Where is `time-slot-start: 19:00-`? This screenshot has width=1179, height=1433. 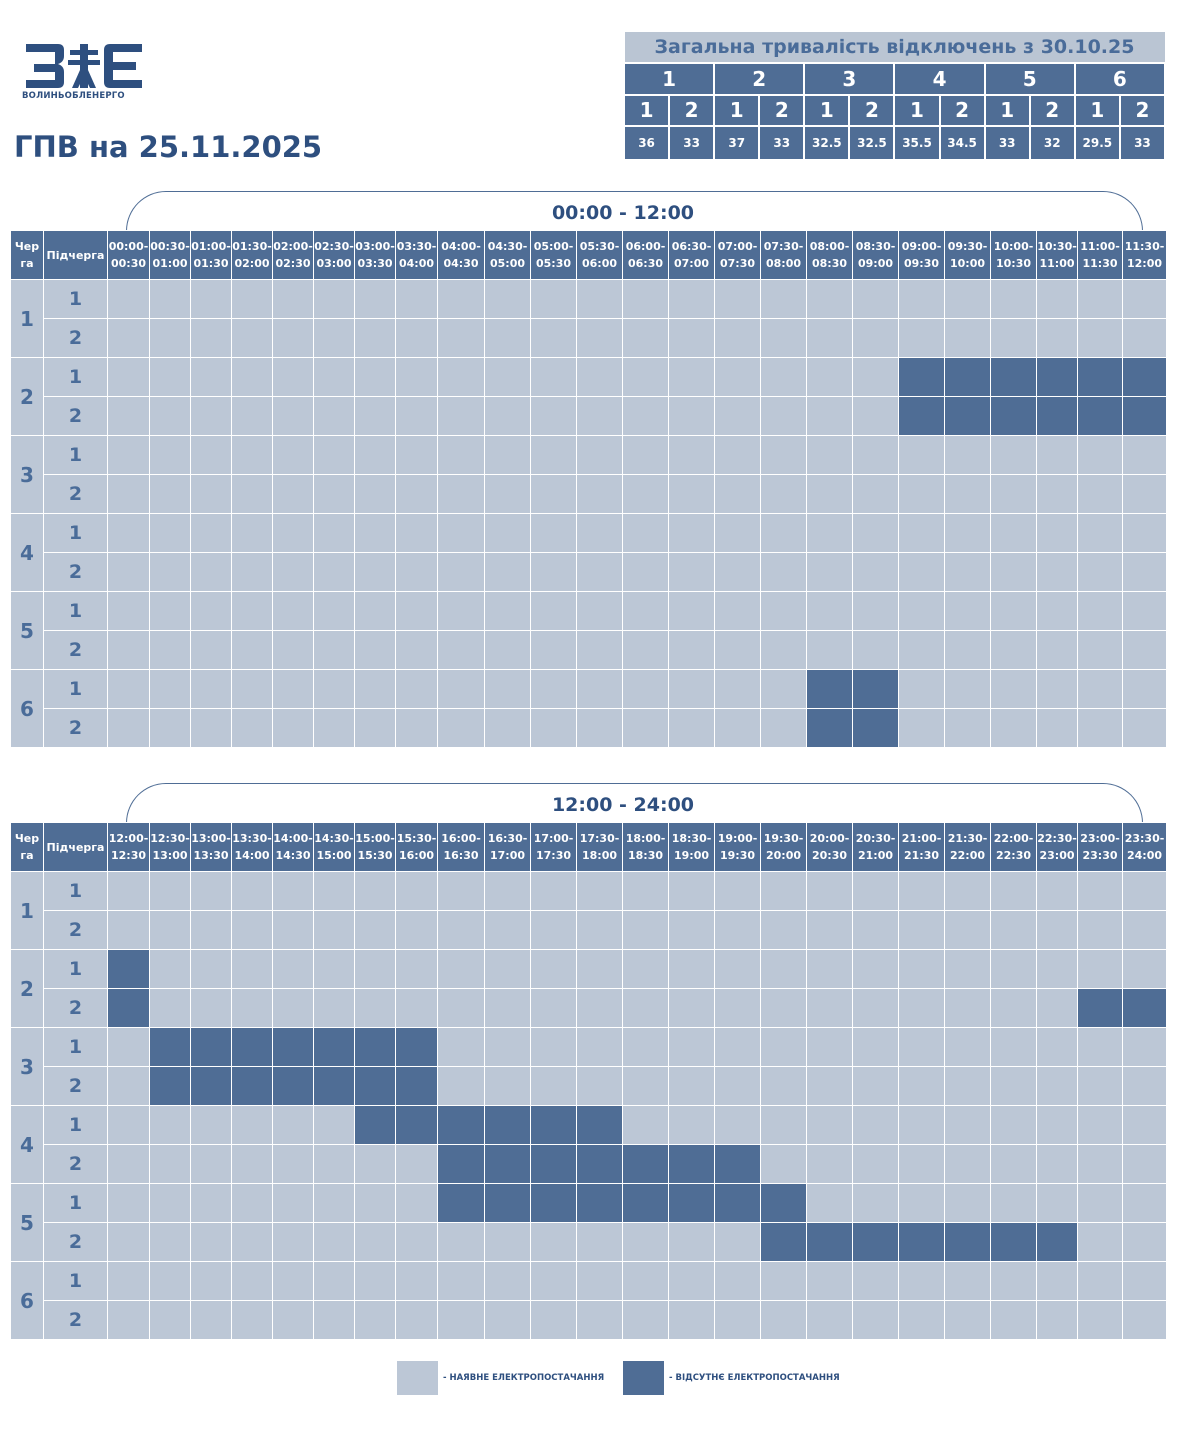
time-slot-start: 19:00- is located at coordinates (737, 838).